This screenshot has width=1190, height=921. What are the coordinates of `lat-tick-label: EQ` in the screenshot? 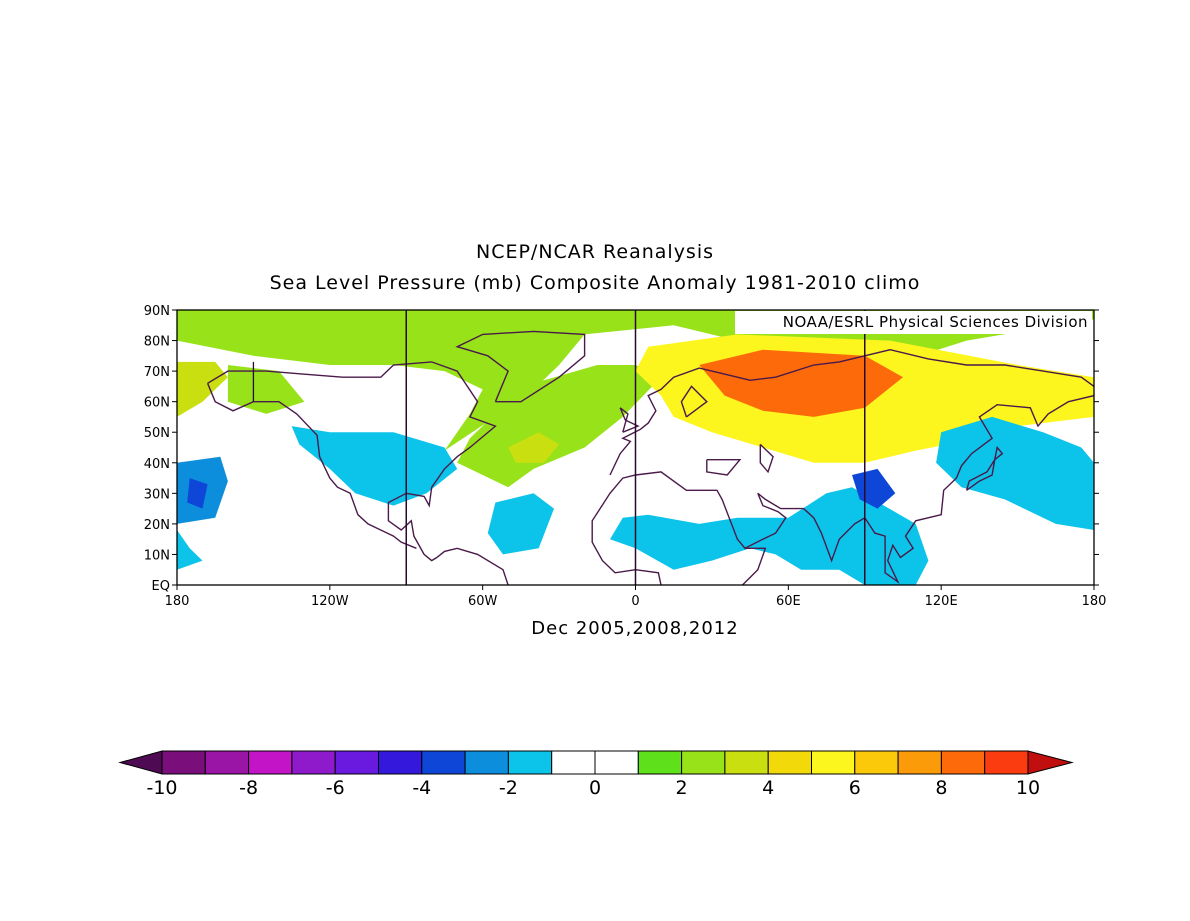 It's located at (161, 586).